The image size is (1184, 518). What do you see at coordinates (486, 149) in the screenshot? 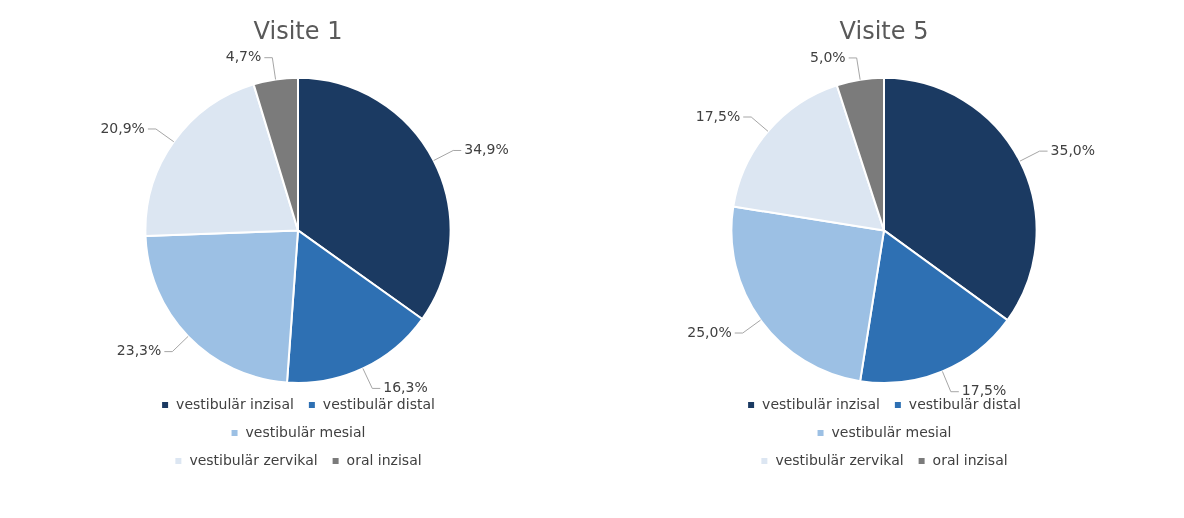
I see `data-label: 34,9%` at bounding box center [486, 149].